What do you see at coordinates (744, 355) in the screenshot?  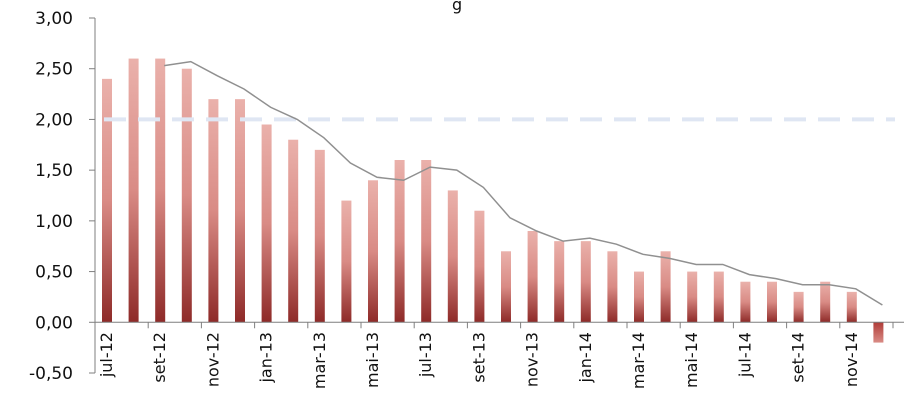 I see `x-tick-label: jul-14` at bounding box center [744, 355].